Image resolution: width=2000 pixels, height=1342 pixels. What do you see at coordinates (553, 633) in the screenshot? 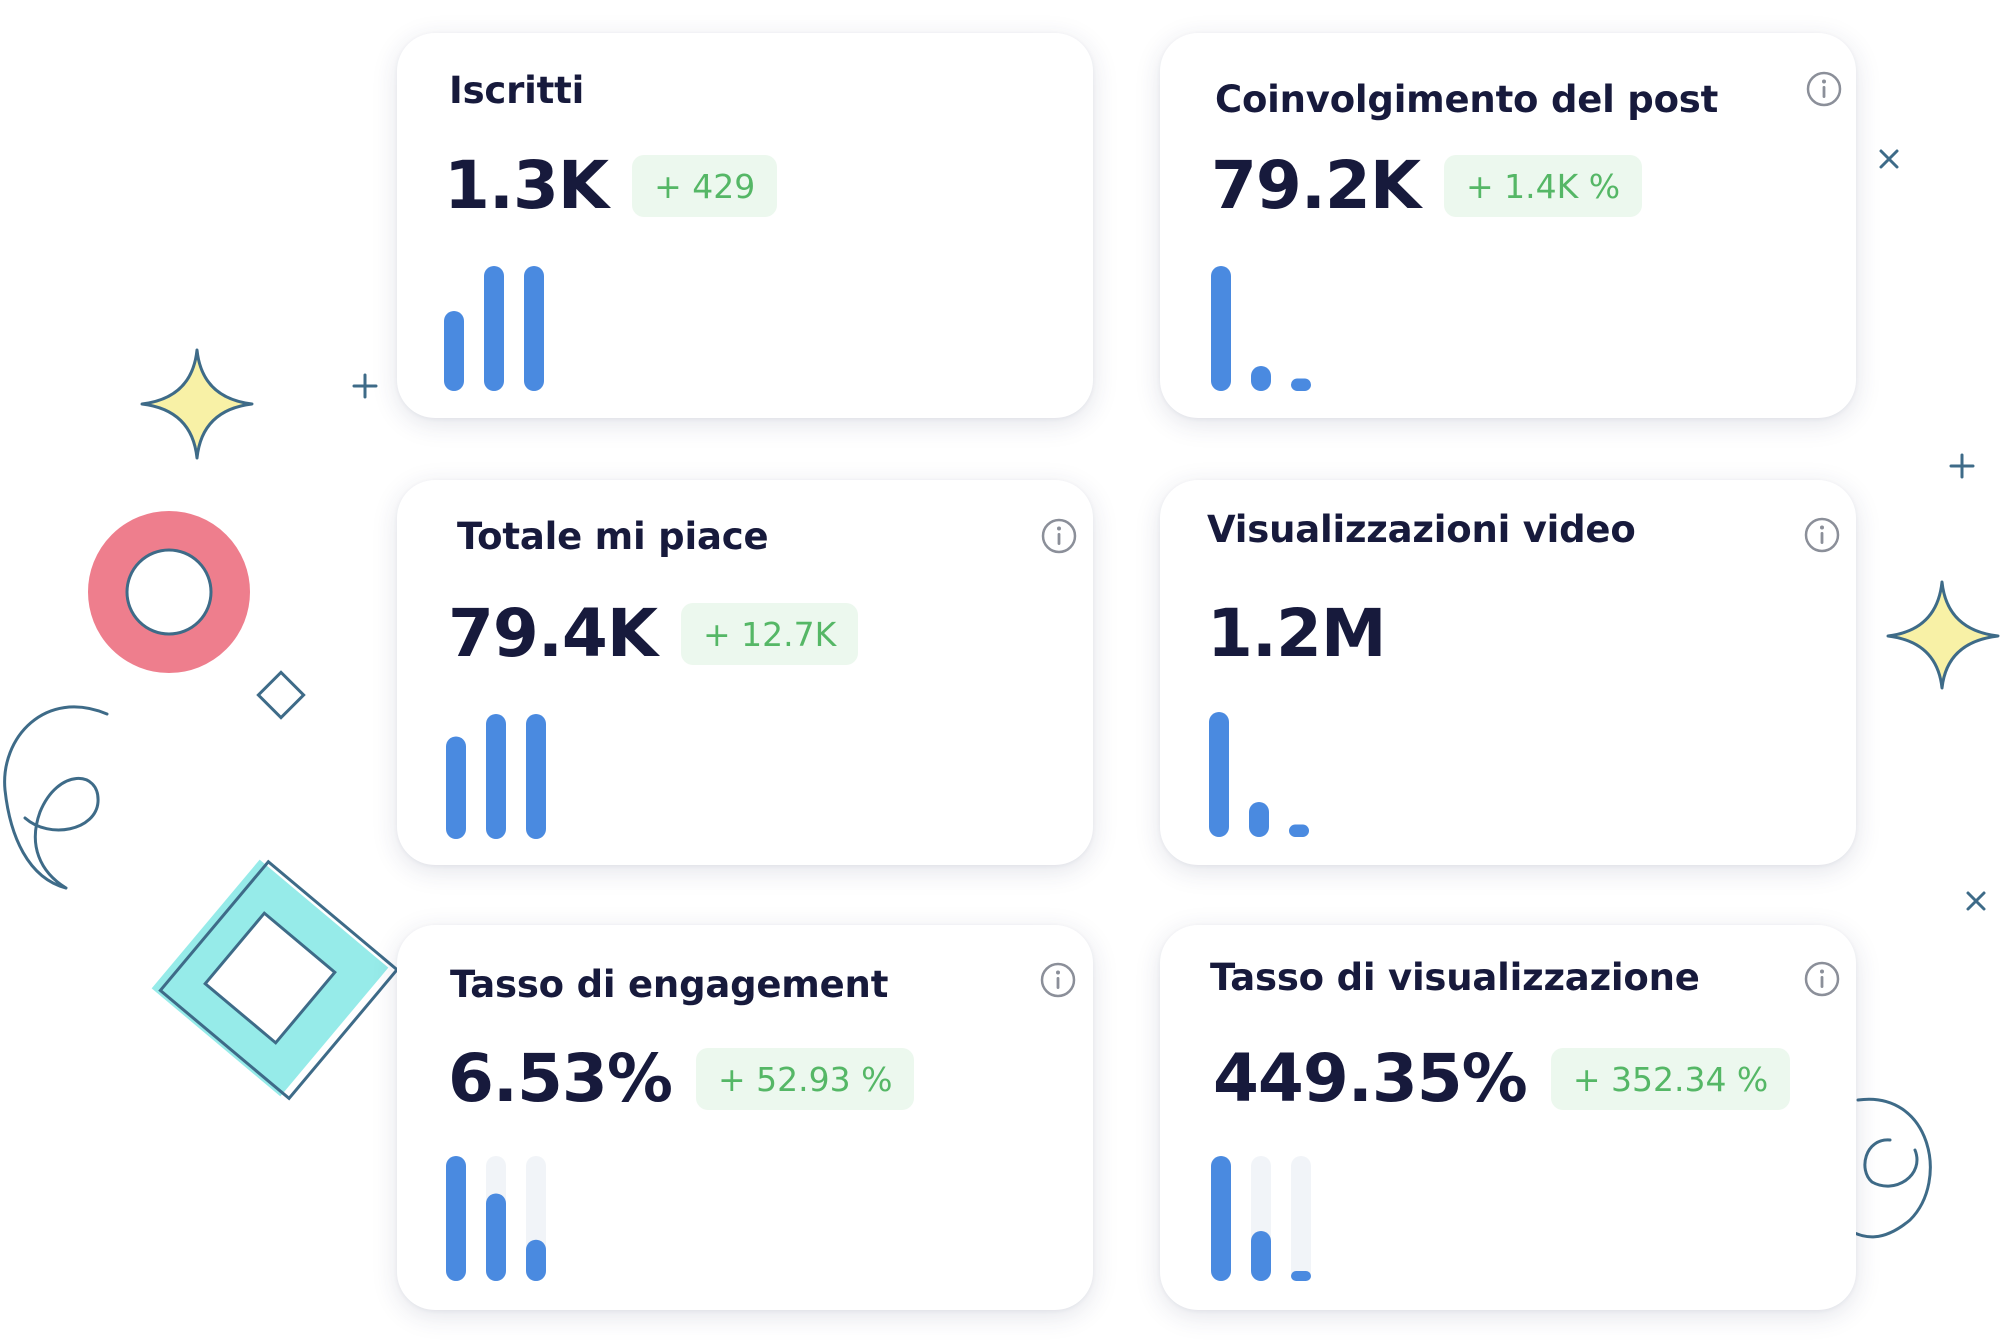
I see `metric-value: 79.4K` at bounding box center [553, 633].